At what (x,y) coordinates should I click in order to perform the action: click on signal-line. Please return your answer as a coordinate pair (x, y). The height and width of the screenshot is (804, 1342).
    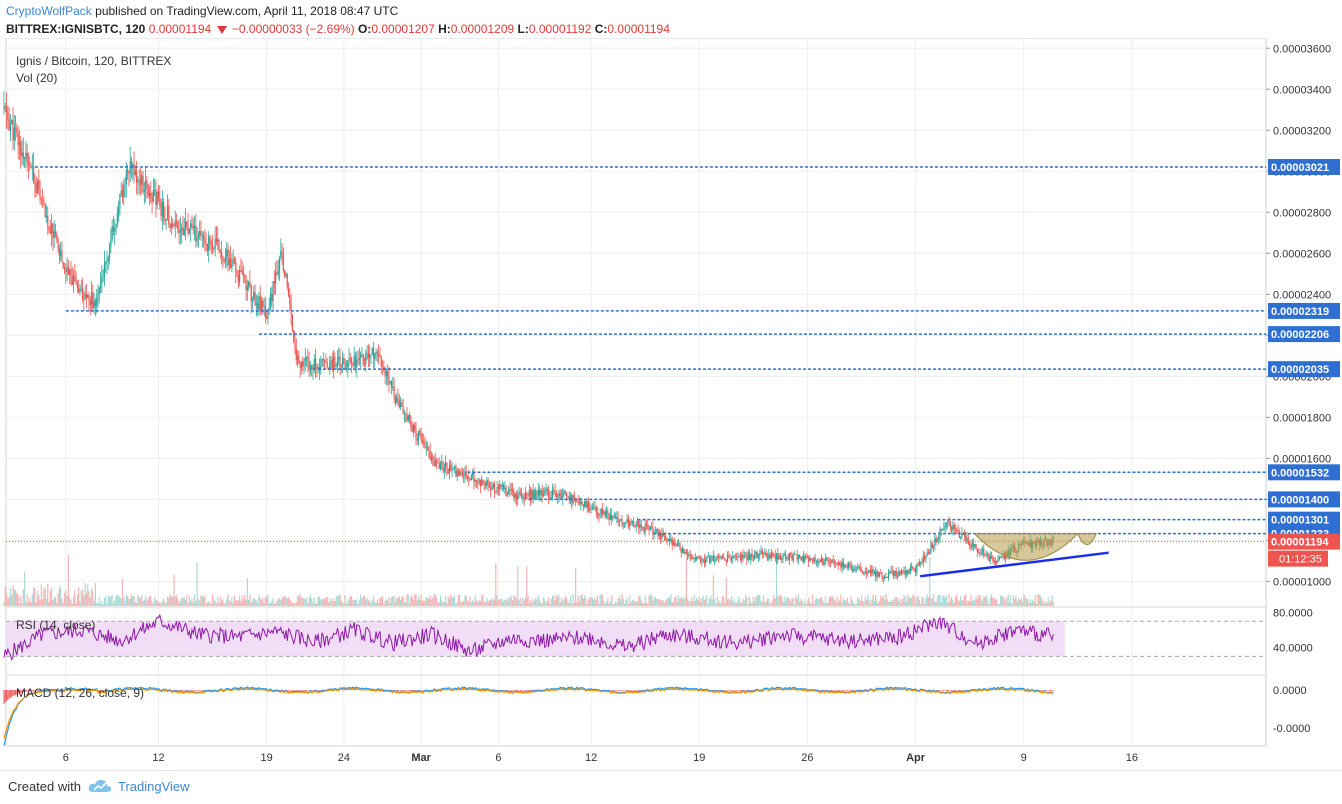
    Looking at the image, I should click on (528, 713).